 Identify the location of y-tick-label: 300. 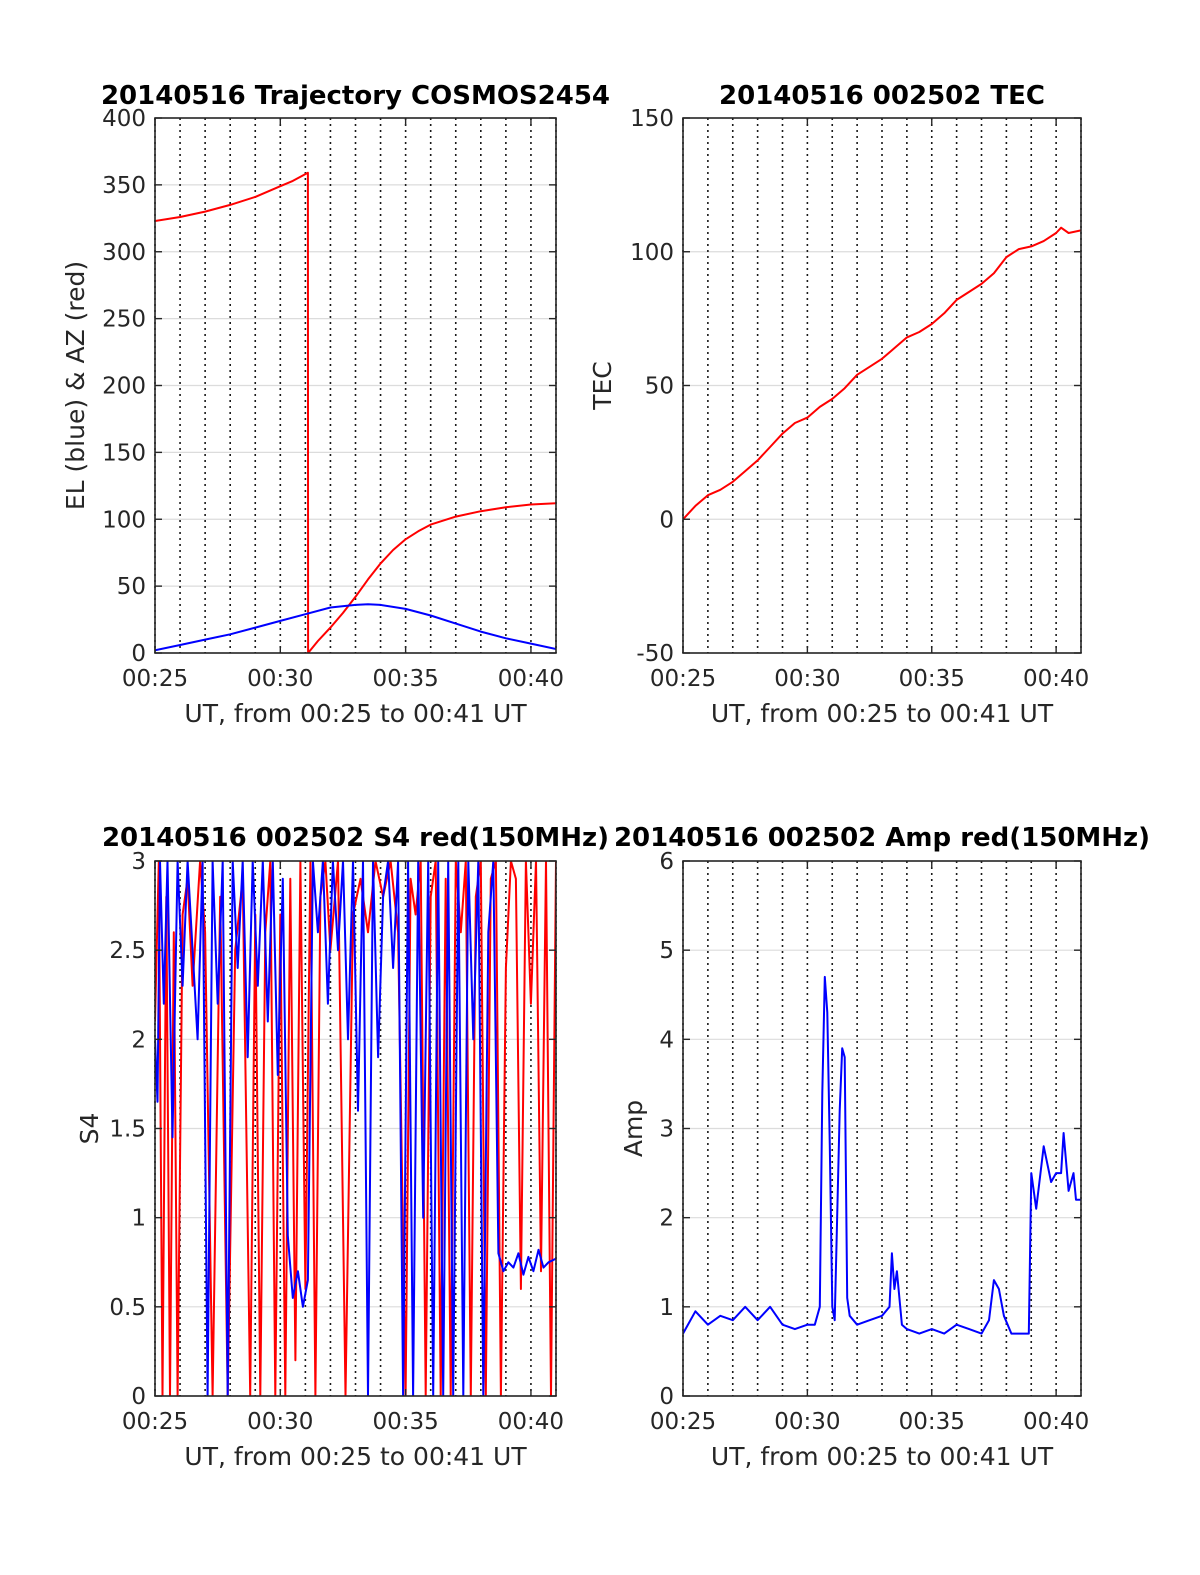
(124, 253).